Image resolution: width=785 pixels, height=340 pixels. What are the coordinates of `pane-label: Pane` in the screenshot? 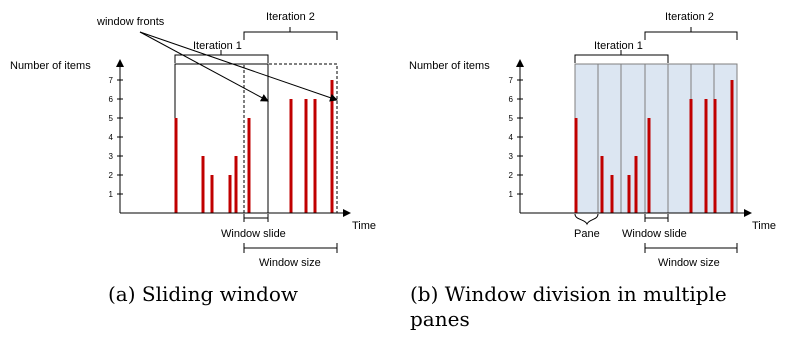 It's located at (587, 234).